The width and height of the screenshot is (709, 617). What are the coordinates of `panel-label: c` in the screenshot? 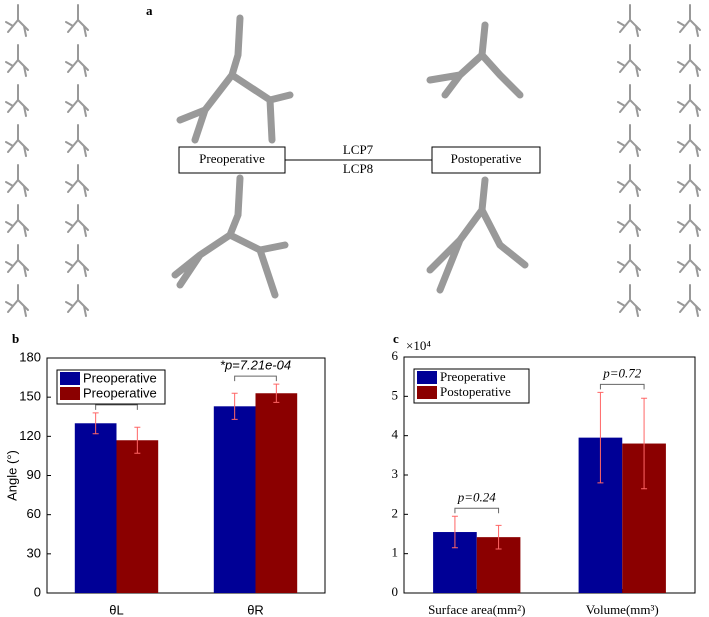 It's located at (396, 338).